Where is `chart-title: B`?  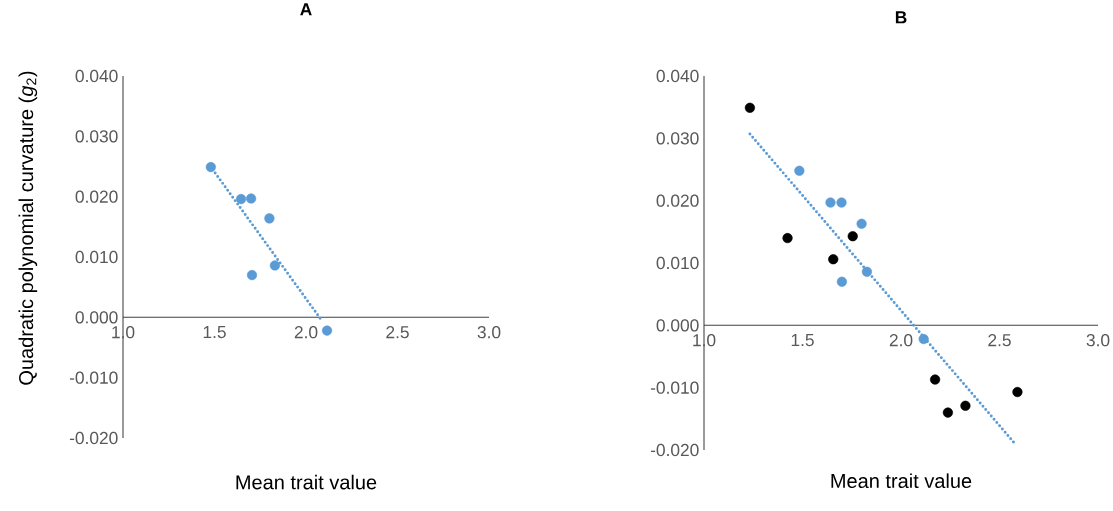 chart-title: B is located at coordinates (901, 17).